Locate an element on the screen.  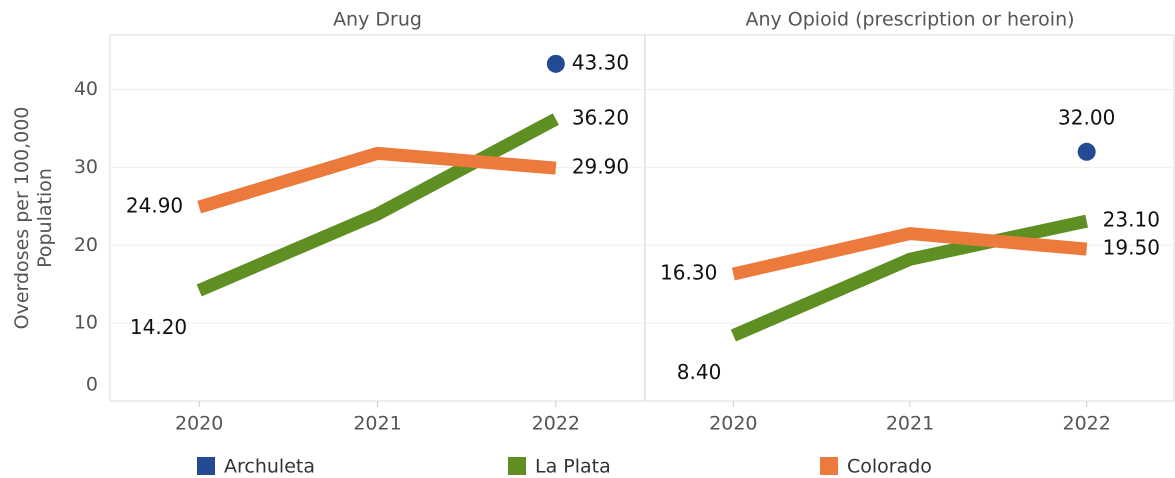
data-label: 36.20 is located at coordinates (600, 118).